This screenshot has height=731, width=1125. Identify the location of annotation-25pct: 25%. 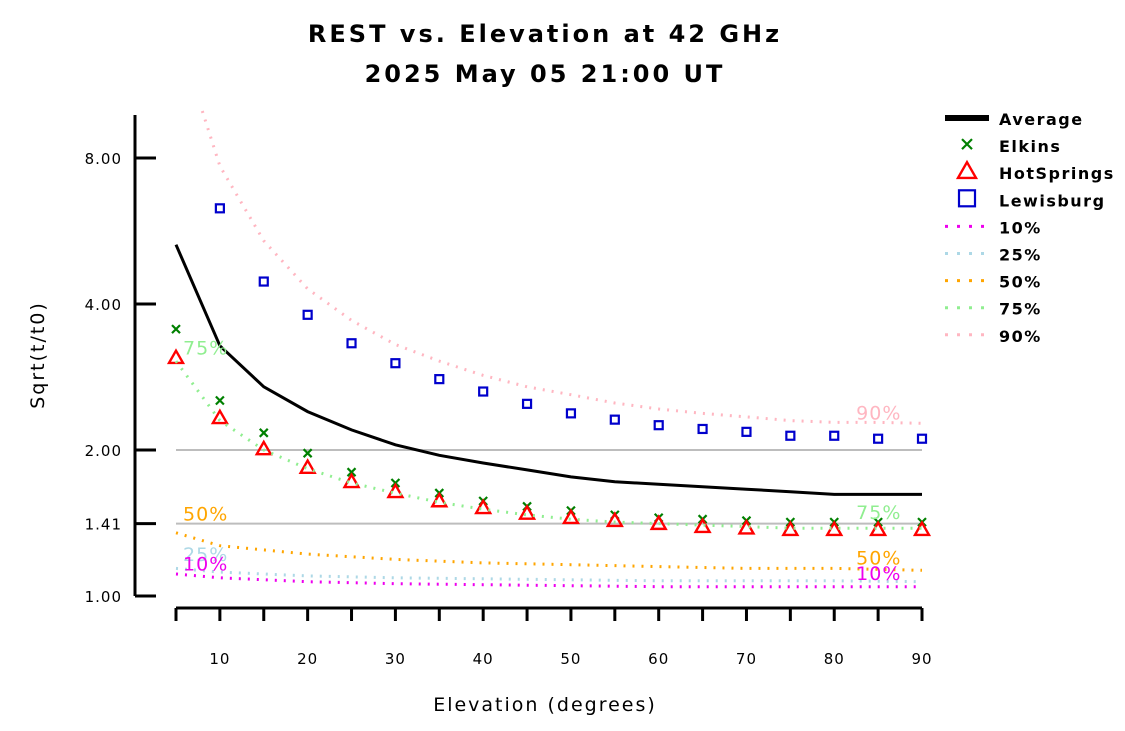
(205, 555).